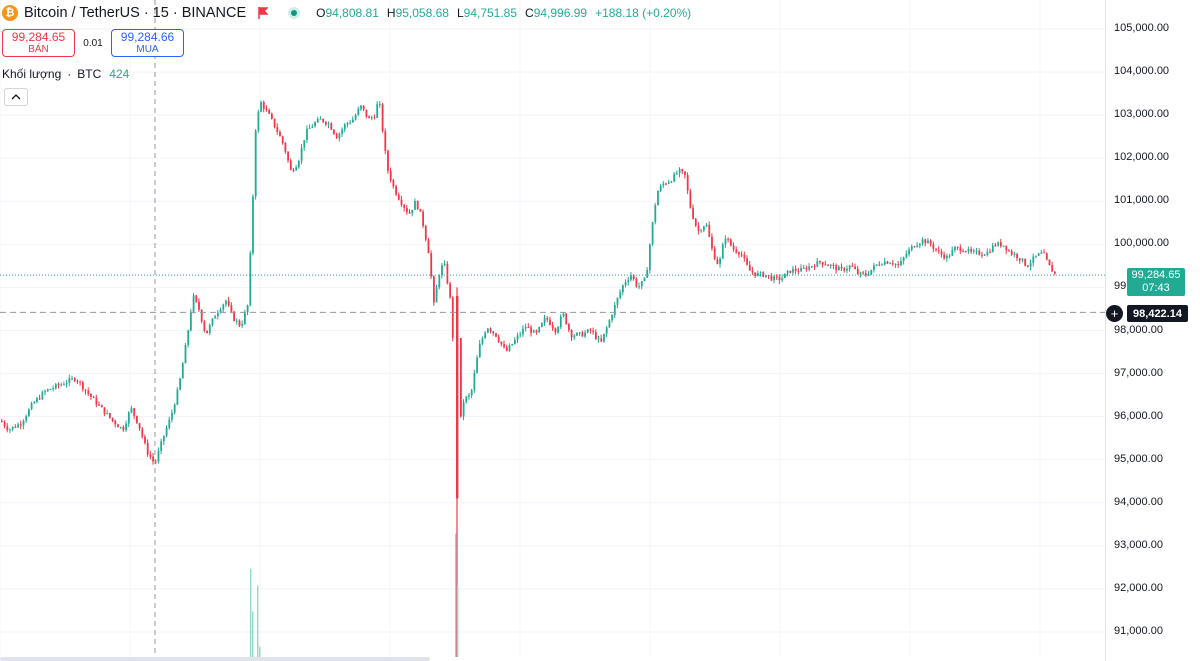 The height and width of the screenshot is (661, 1200). I want to click on ohlc-high-label: H, so click(391, 13).